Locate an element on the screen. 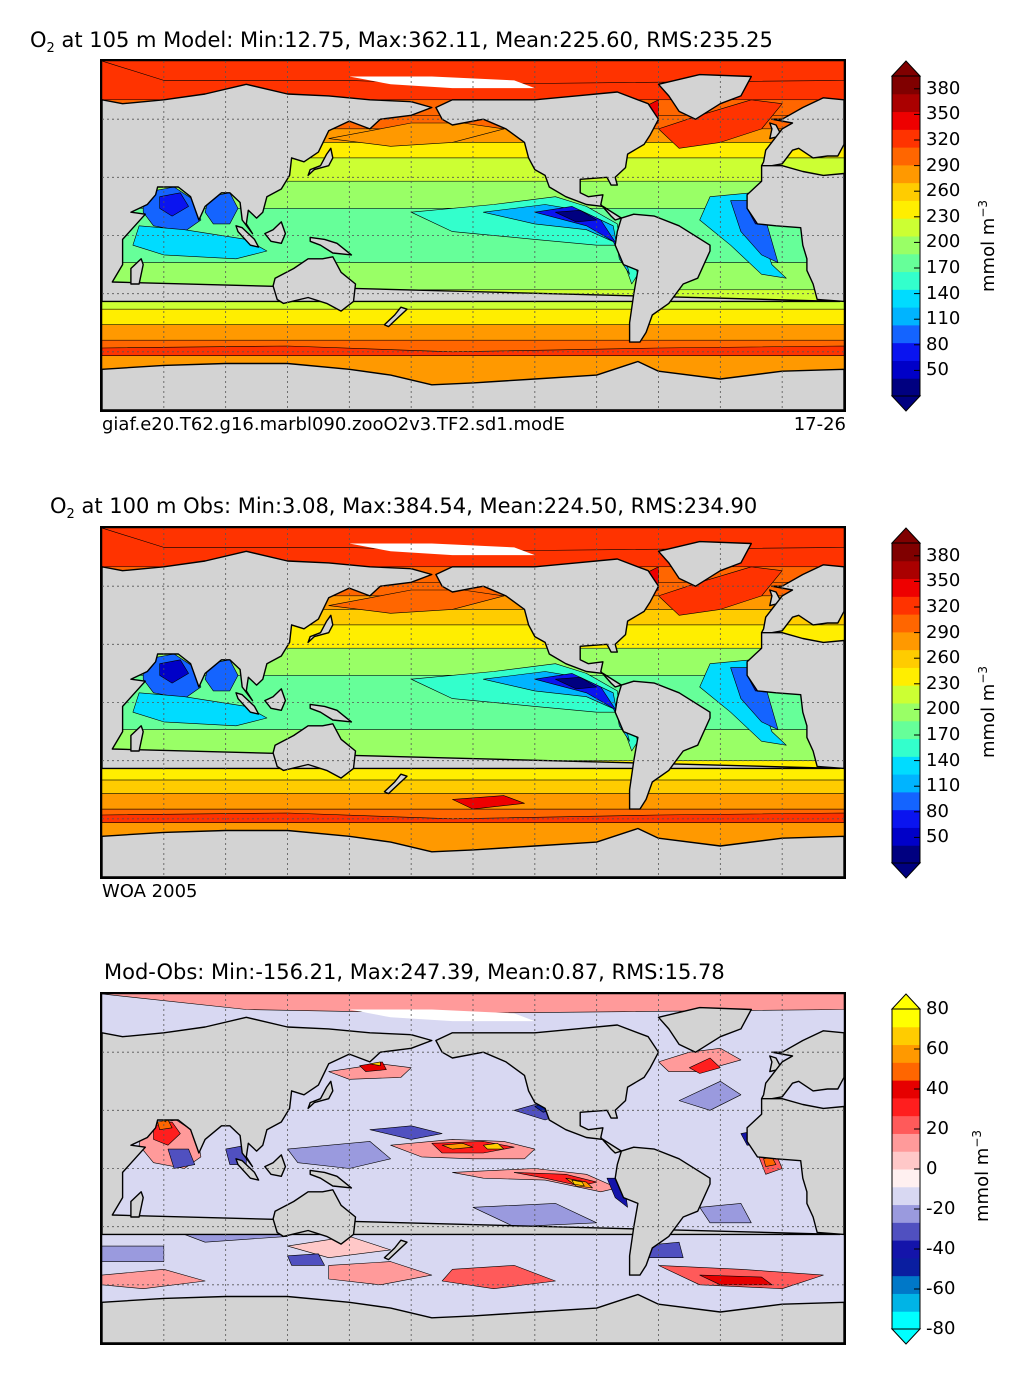  panel1-land-australia is located at coordinates (314, 284).